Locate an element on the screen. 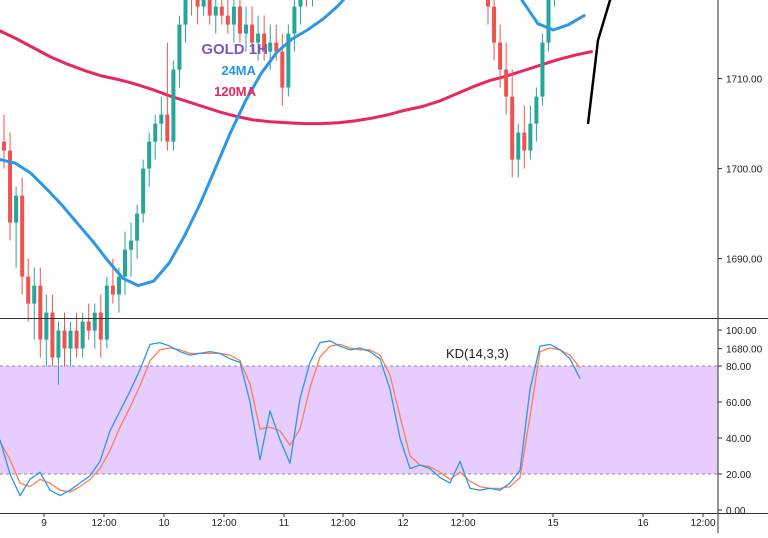  annotation-arrow-shaft is located at coordinates (599, 62).